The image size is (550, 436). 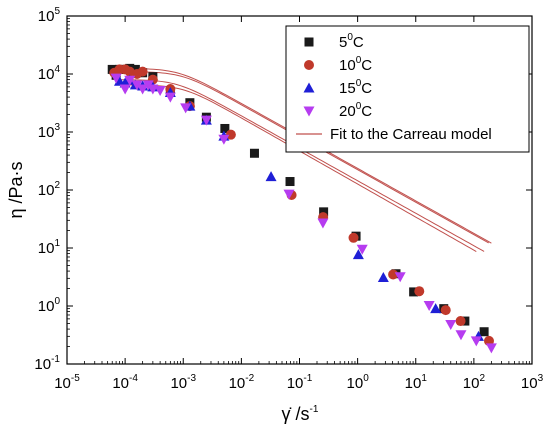 I want to click on y-tick-label: 10², so click(x=49, y=189).